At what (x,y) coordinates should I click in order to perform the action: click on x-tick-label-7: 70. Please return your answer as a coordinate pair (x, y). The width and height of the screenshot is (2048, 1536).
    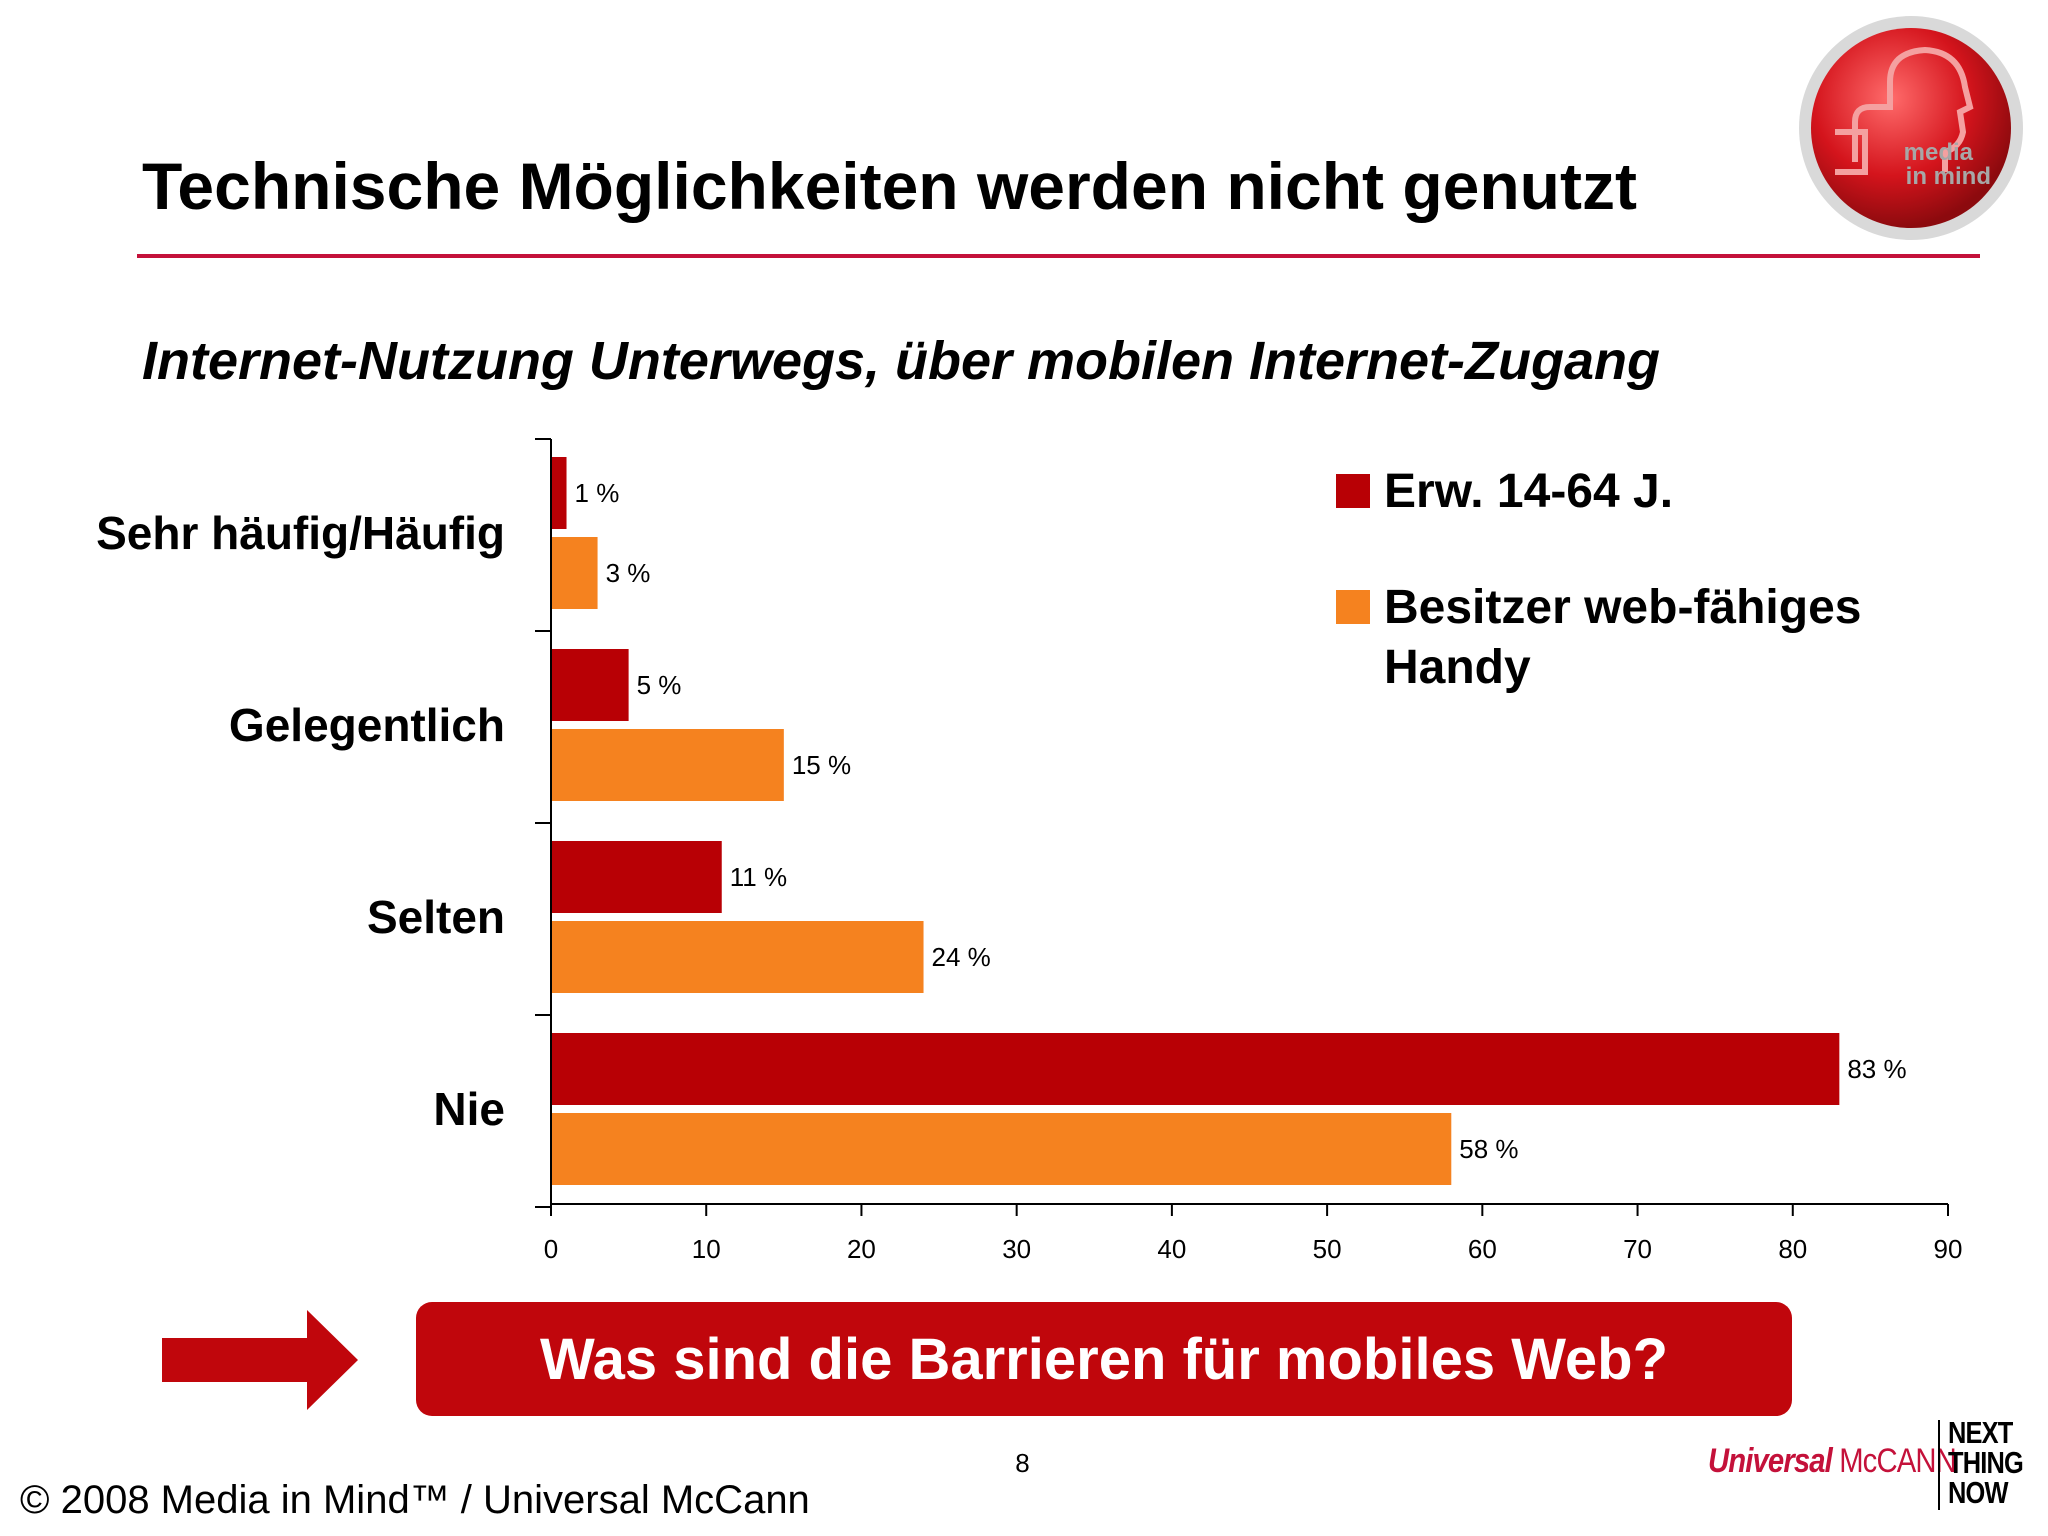
    Looking at the image, I should click on (1637, 1249).